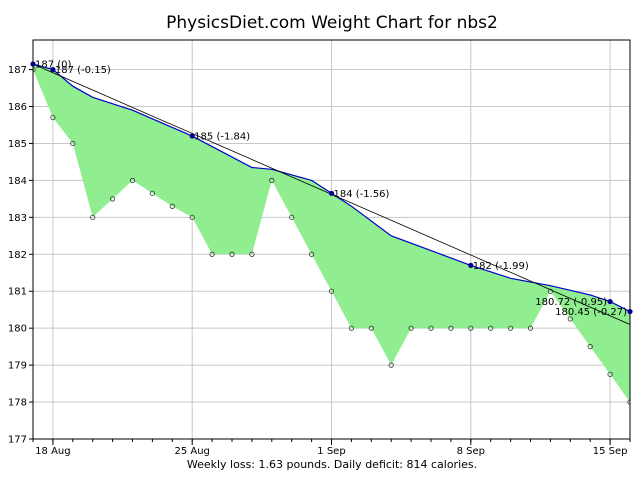 The width and height of the screenshot is (640, 480). I want to click on y-tick-label: 181, so click(17, 292).